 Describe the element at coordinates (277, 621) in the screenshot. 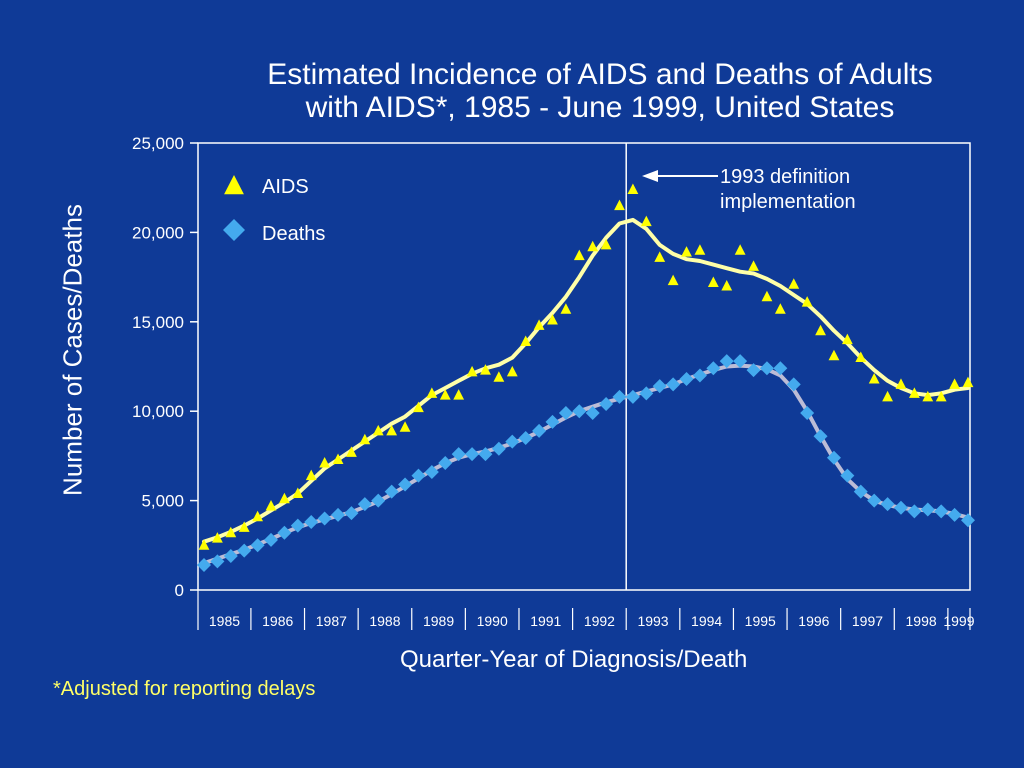

I see `x-tick-label: 1986` at that location.